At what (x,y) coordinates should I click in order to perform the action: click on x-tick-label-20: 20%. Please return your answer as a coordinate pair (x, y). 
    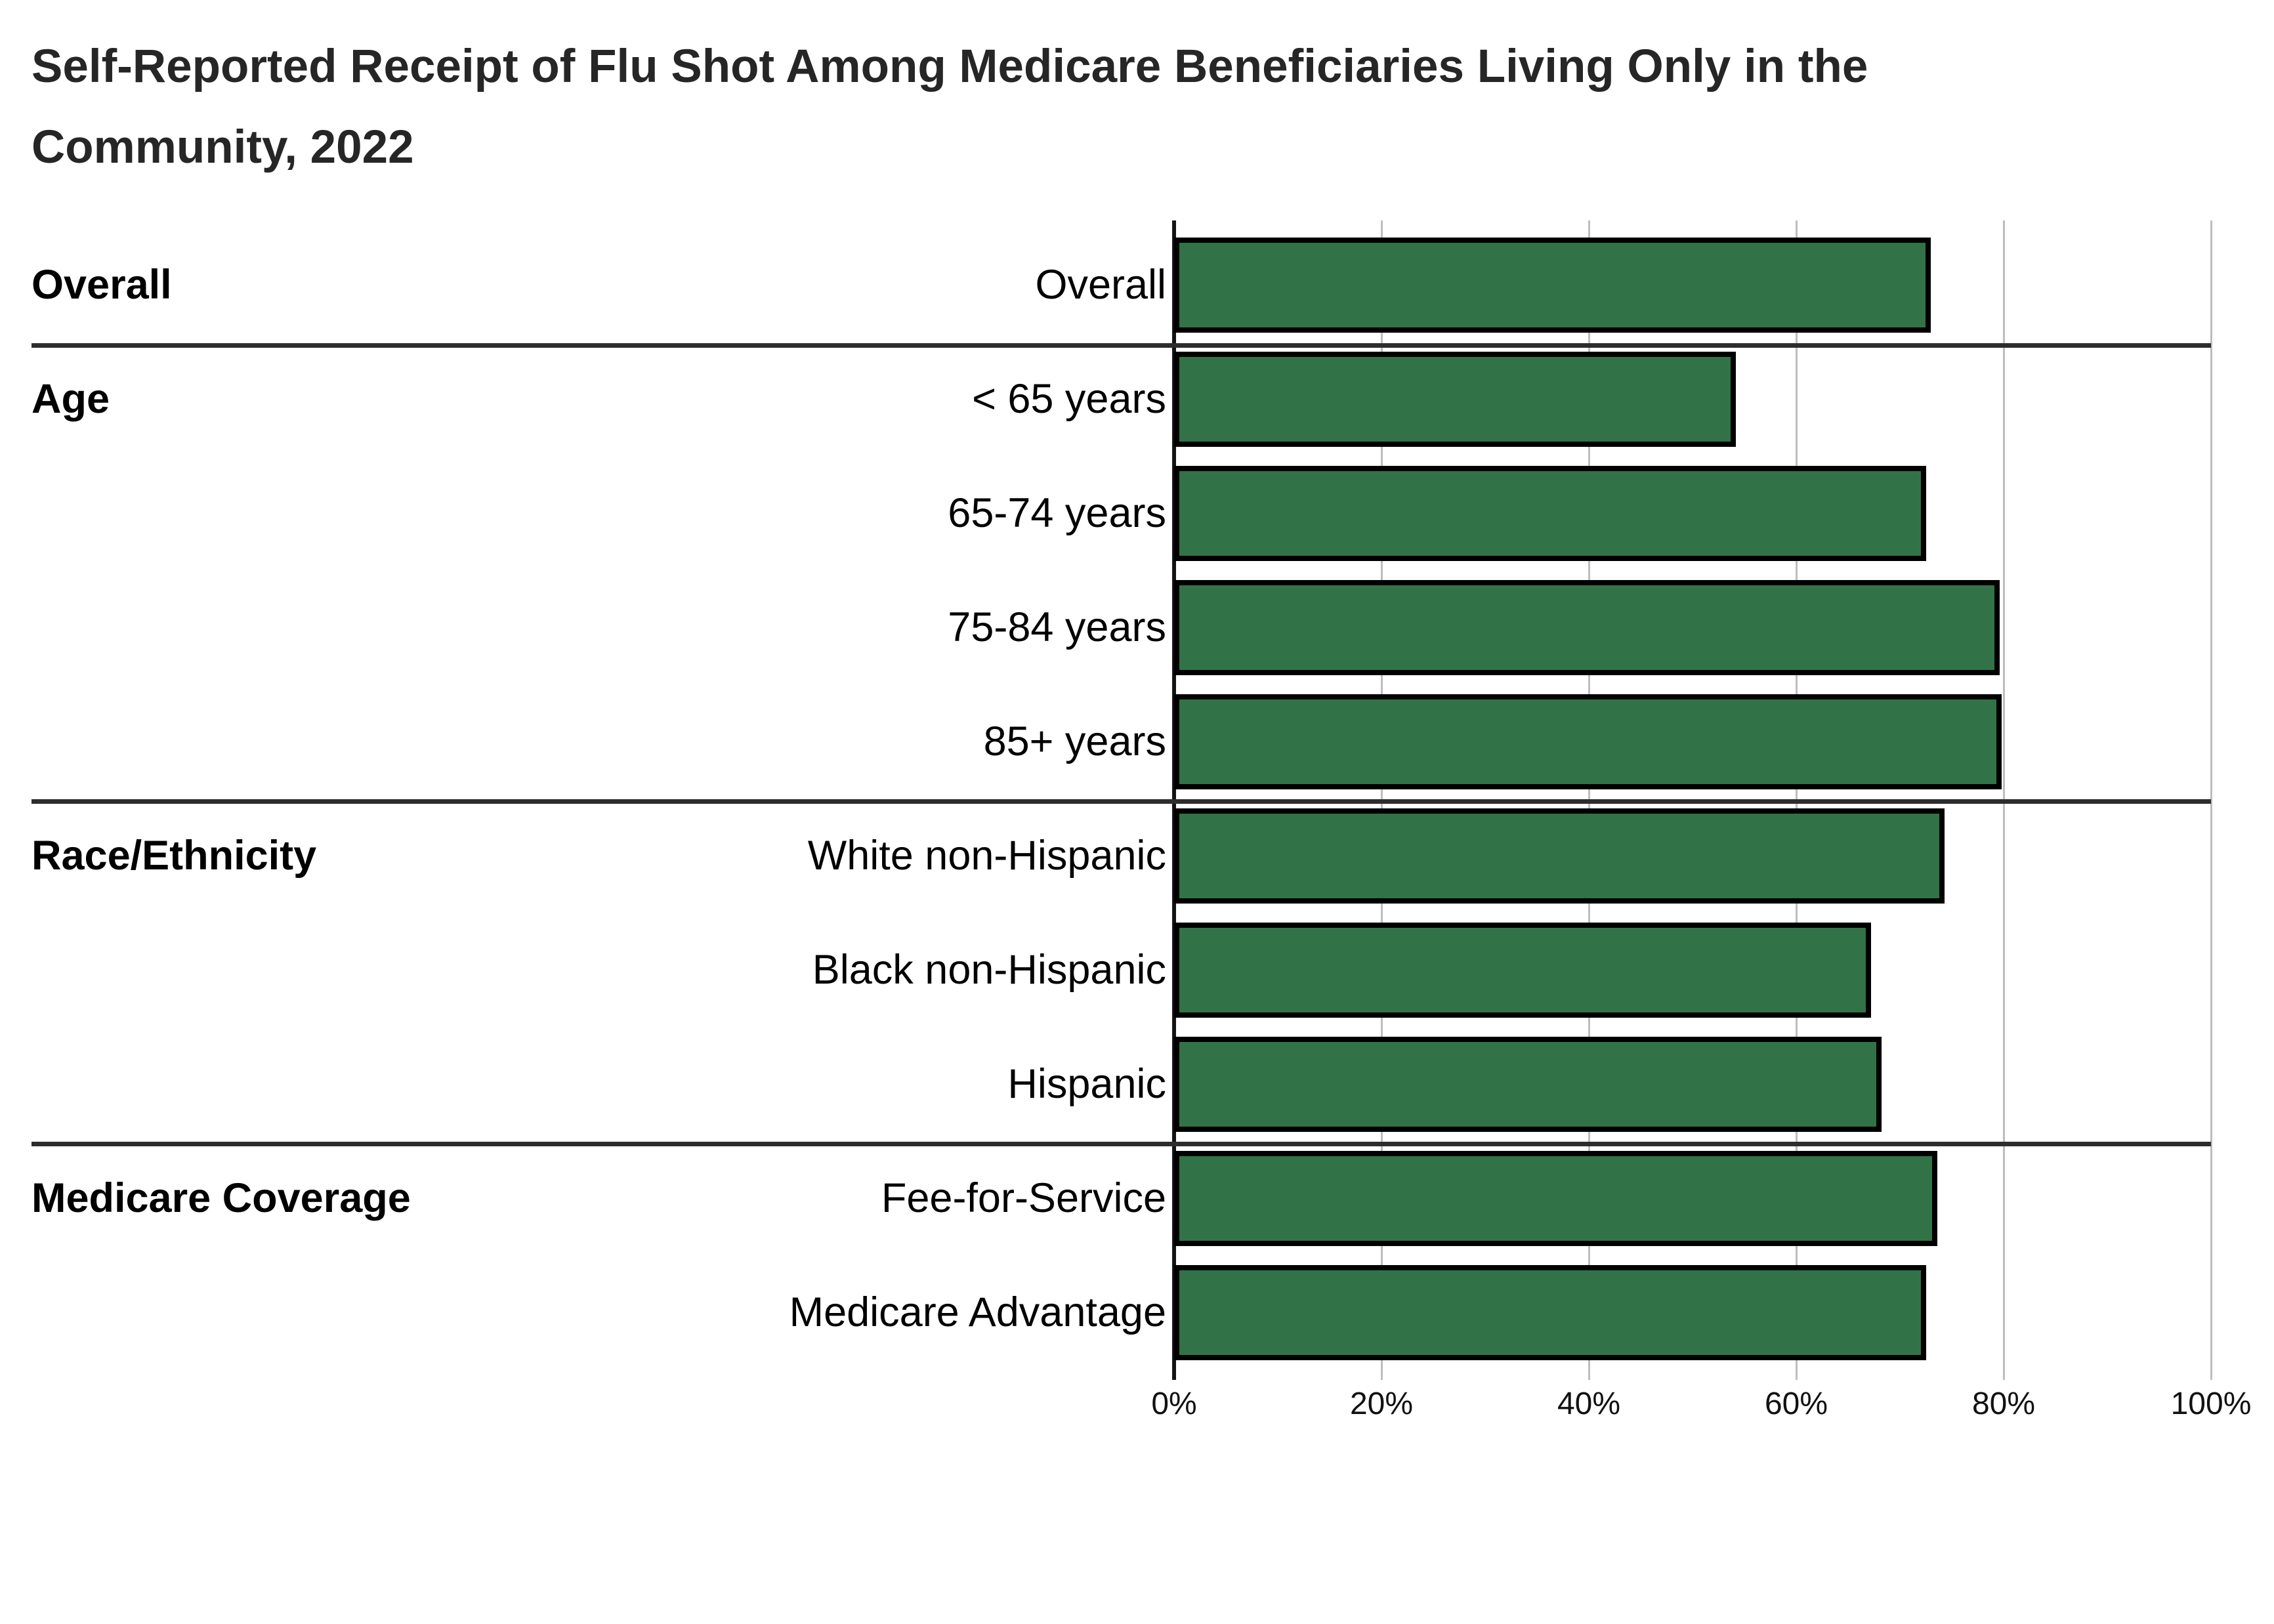
    Looking at the image, I should click on (1381, 1403).